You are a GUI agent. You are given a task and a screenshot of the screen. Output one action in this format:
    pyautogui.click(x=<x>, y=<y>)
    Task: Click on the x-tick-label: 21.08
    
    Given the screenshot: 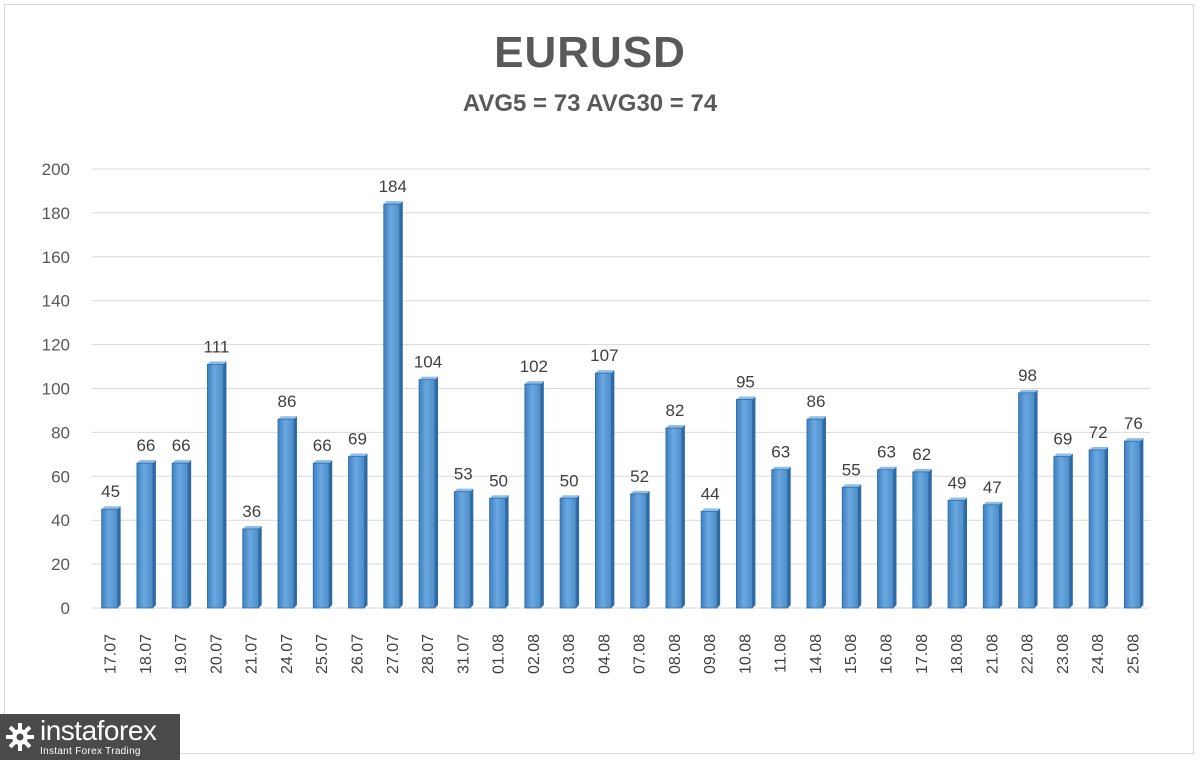 What is the action you would take?
    pyautogui.click(x=992, y=654)
    